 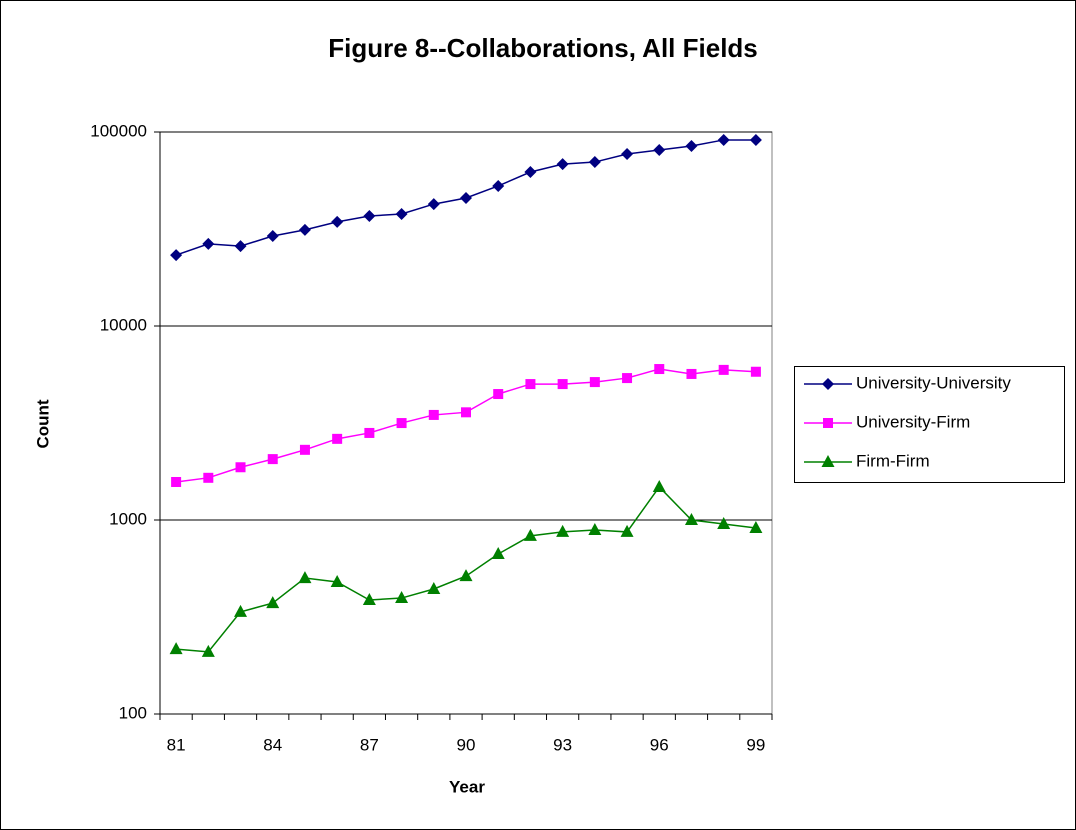 I want to click on x-tick-label: 81, so click(x=176, y=744).